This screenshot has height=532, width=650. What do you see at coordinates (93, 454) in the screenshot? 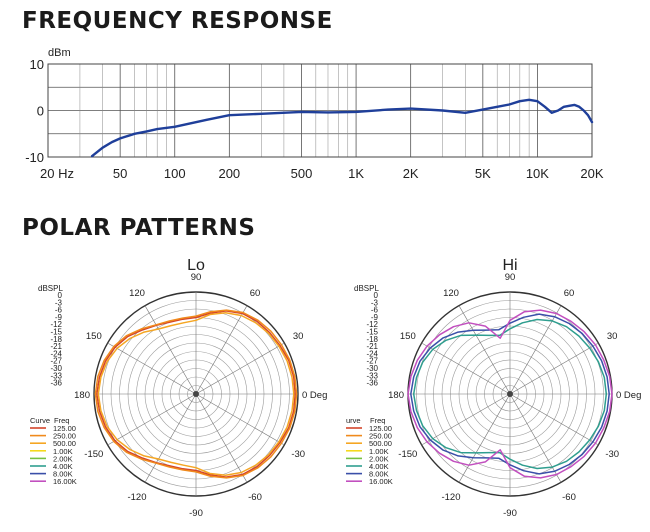
I see `lo-angle-label: -150` at bounding box center [93, 454].